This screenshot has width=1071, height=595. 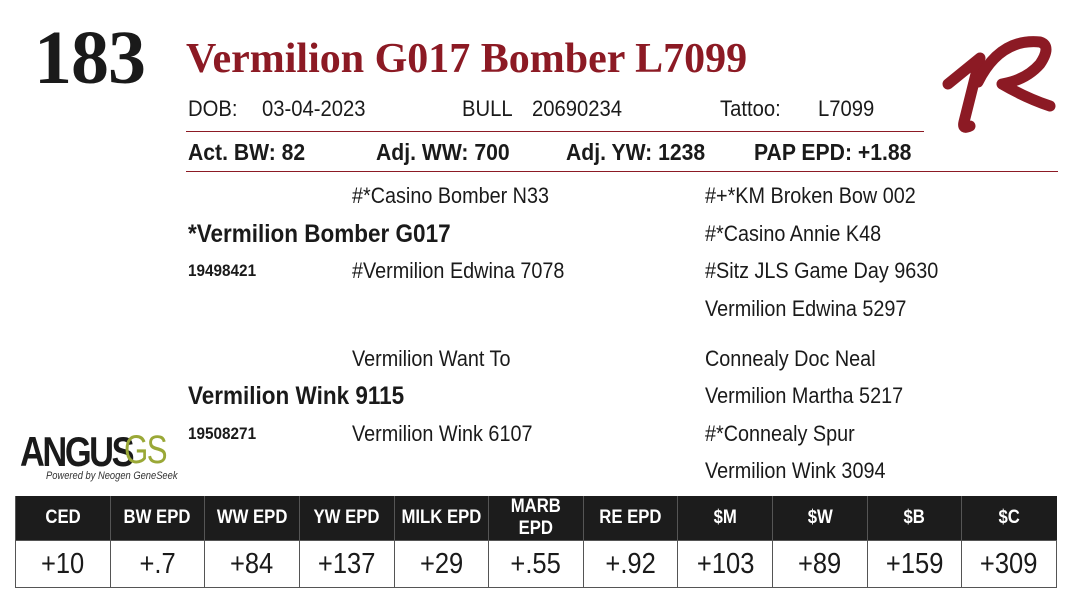 What do you see at coordinates (820, 518) in the screenshot?
I see `epd-header-w: $W` at bounding box center [820, 518].